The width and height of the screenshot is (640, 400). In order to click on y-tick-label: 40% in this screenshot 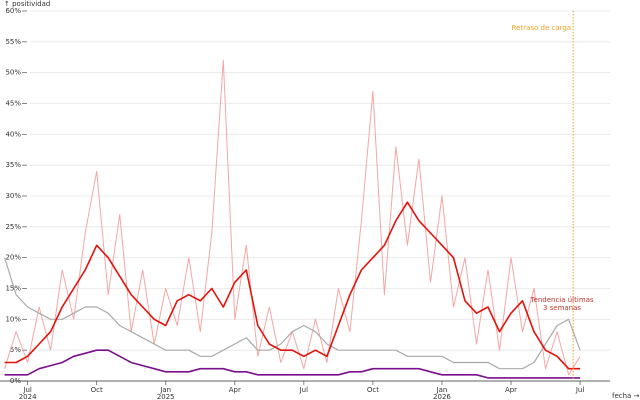, I will do `click(13, 134)`.